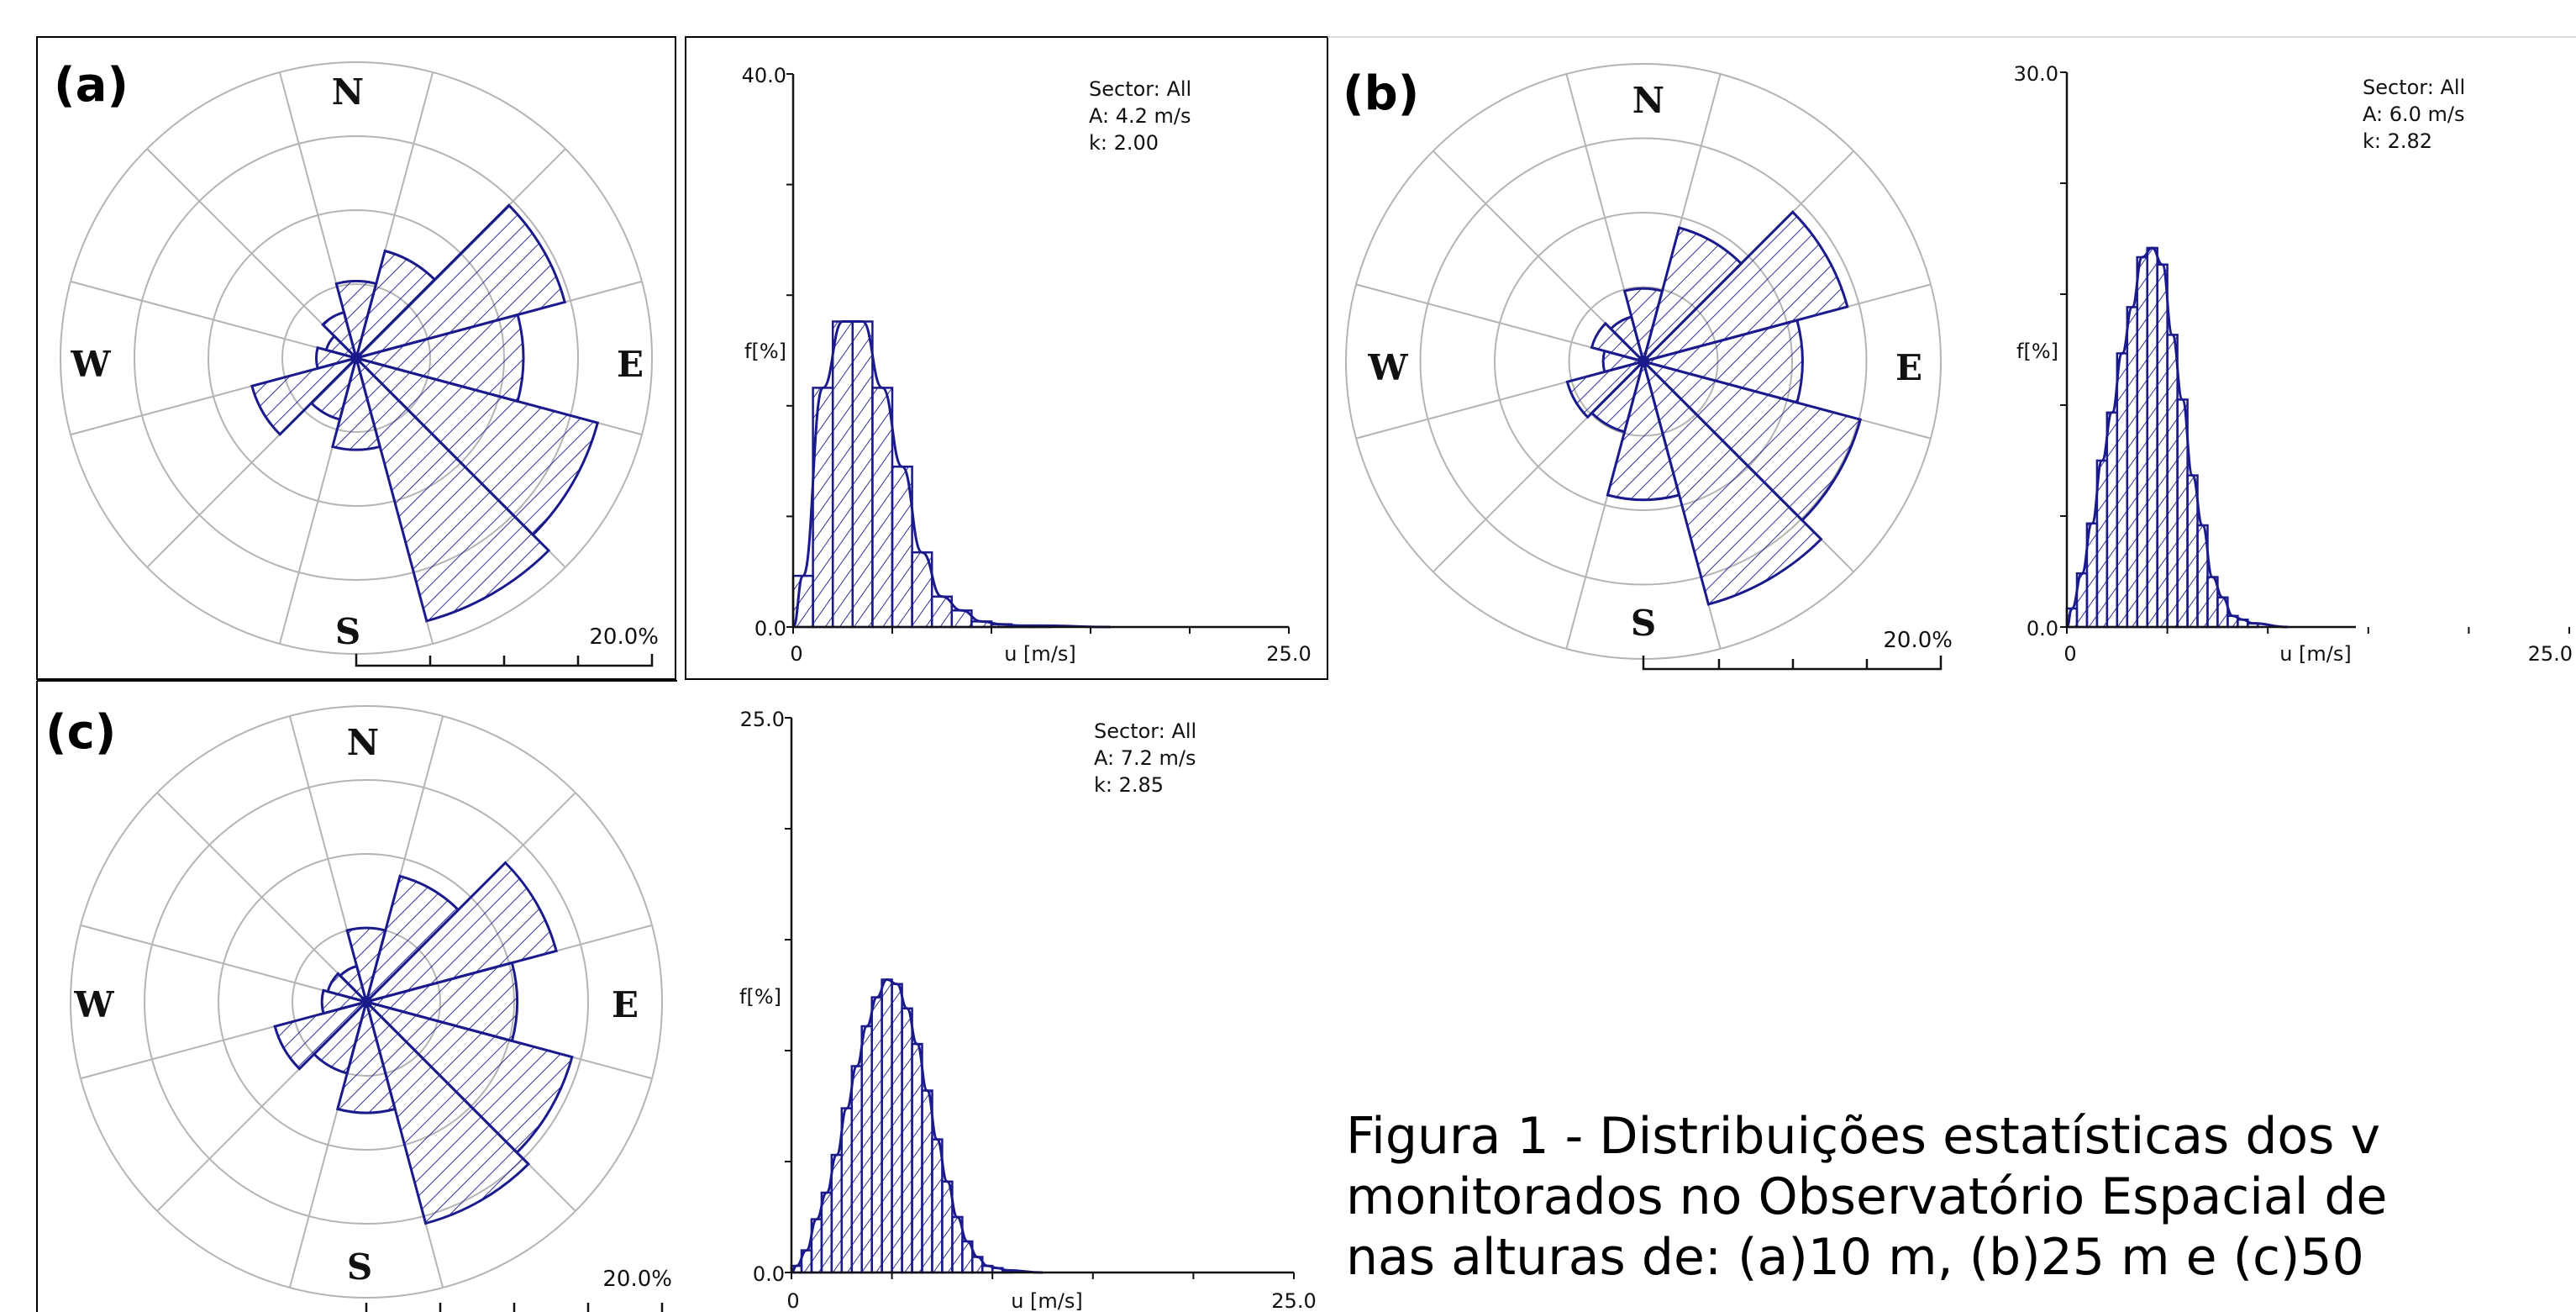 Image resolution: width=2576 pixels, height=1312 pixels. What do you see at coordinates (91, 85) in the screenshot?
I see `panel-a-label: (a)` at bounding box center [91, 85].